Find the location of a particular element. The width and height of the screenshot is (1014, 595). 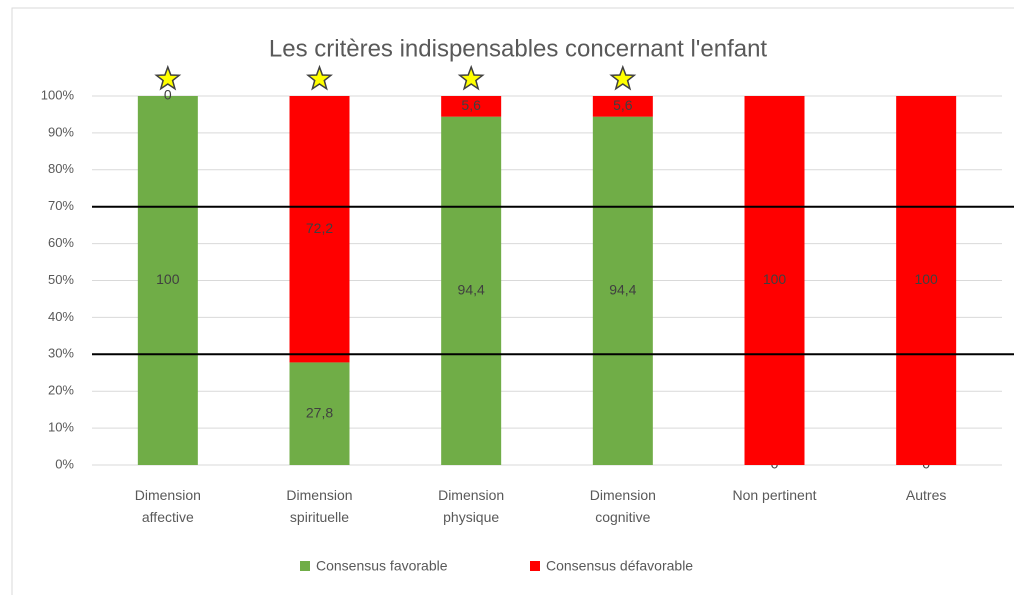

x-tick-label: Autres is located at coordinates (926, 495).